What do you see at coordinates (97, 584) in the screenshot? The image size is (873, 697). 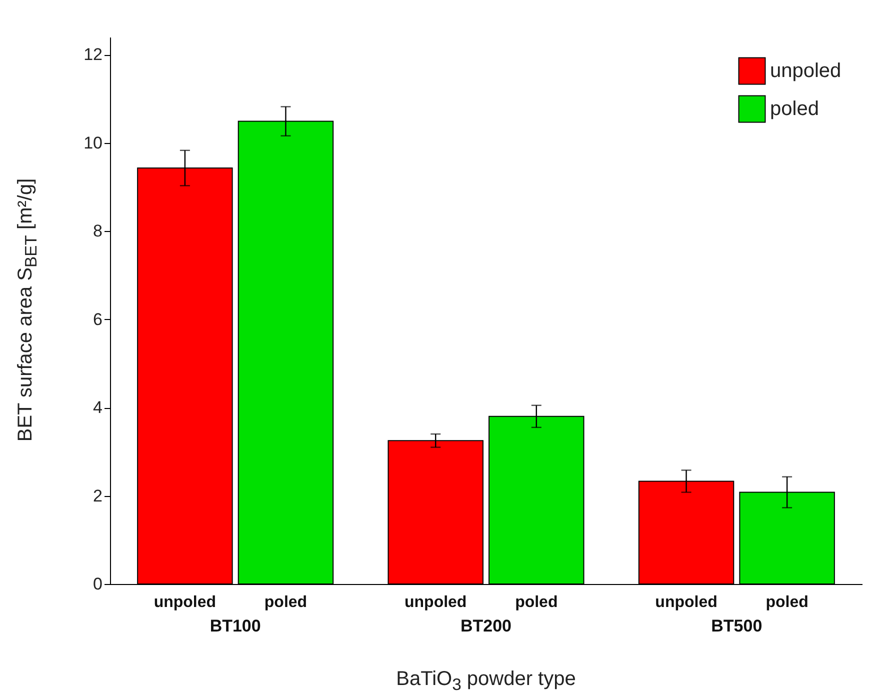 I see `y-tick-label: 0` at bounding box center [97, 584].